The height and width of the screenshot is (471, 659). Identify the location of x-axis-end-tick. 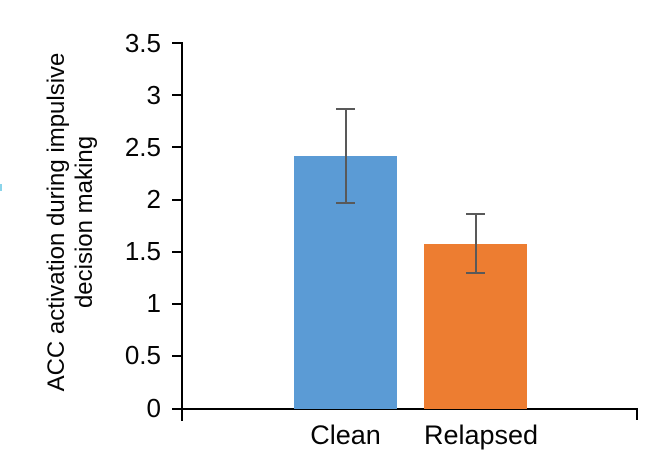
(637, 414).